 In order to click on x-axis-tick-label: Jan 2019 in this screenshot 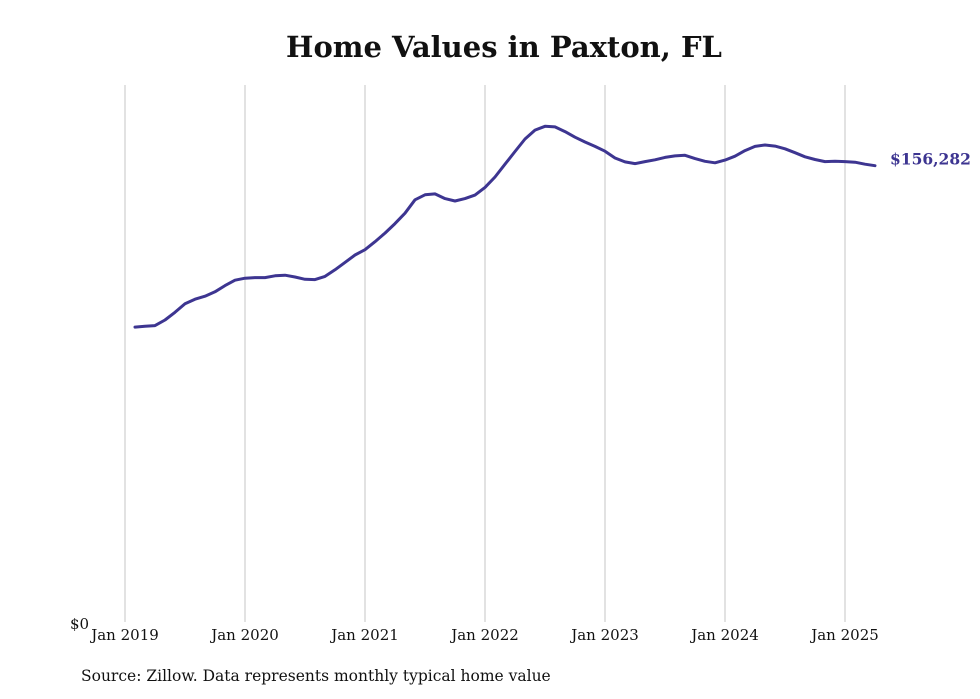, I will do `click(124, 635)`.